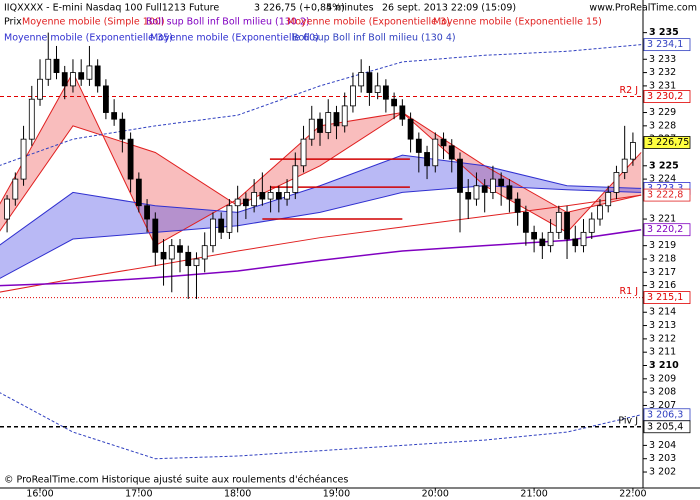 The width and height of the screenshot is (700, 500). Describe the element at coordinates (228, 22) in the screenshot. I see `legend-entry: Boll sup Boll inf Boll milieu (130 2)` at that location.